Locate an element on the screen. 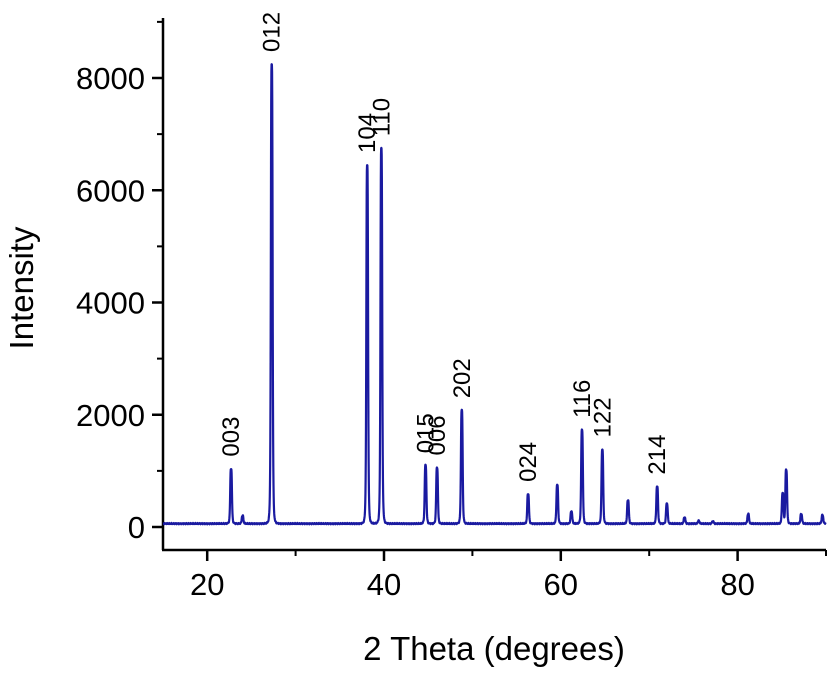 The width and height of the screenshot is (827, 674). peak-label-006: 006 is located at coordinates (437, 435).